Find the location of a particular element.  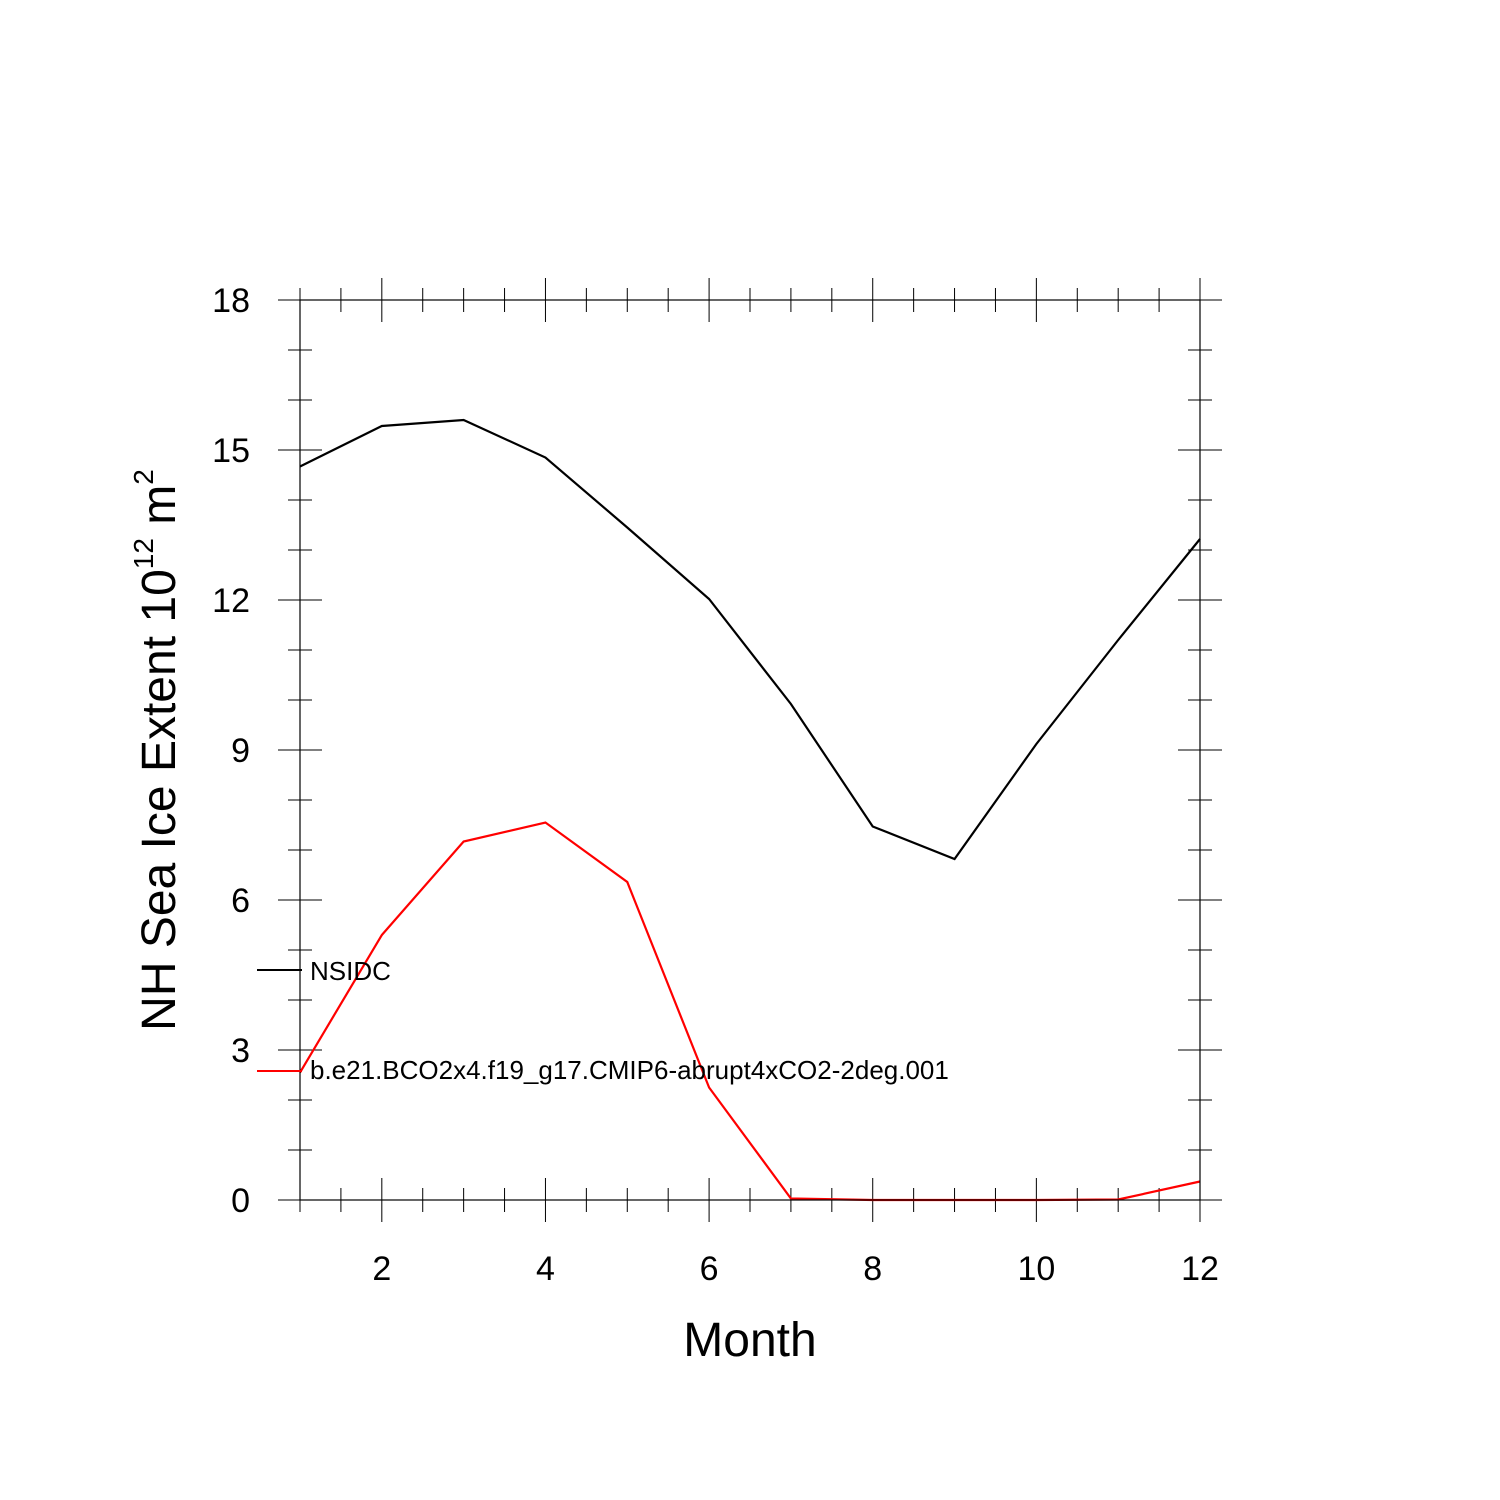

y-tick-label: 6 is located at coordinates (240, 901).